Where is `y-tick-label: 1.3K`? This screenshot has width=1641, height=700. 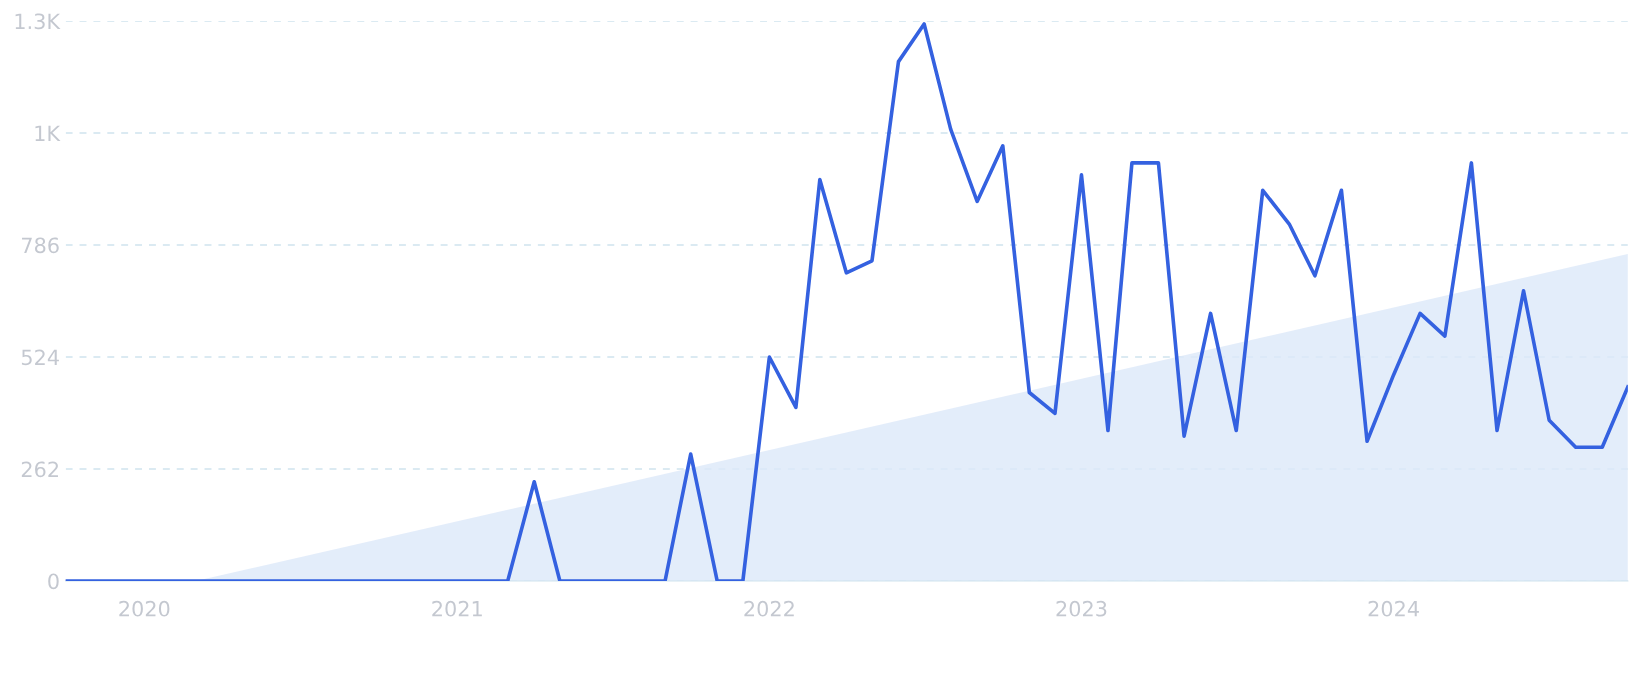 y-tick-label: 1.3K is located at coordinates (38, 21).